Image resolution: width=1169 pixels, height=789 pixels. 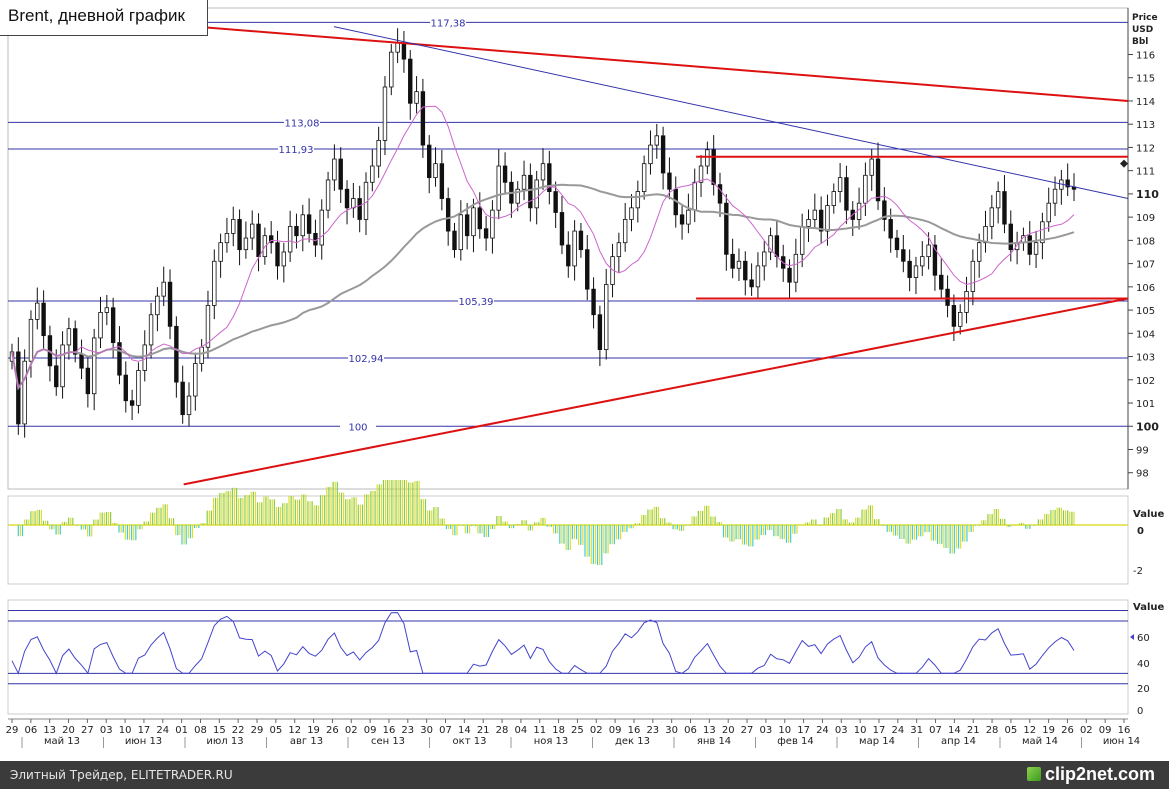 What do you see at coordinates (690, 730) in the screenshot?
I see `x-tick-label: 06` at bounding box center [690, 730].